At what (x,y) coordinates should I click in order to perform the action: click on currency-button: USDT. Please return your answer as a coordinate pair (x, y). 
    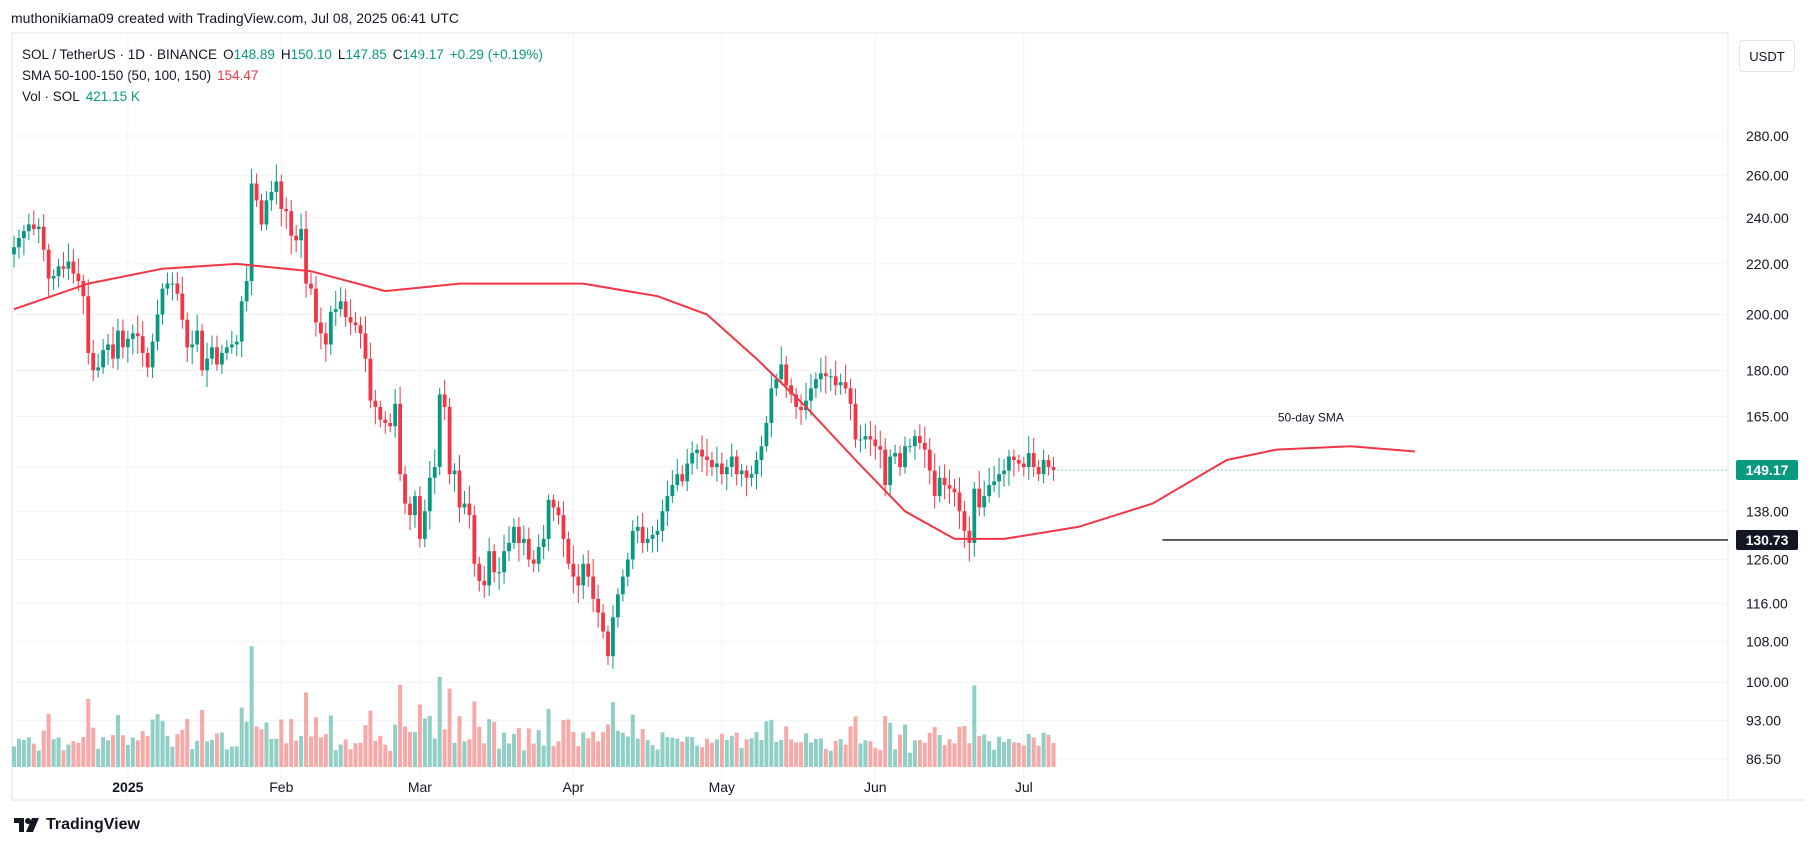
    Looking at the image, I should click on (1767, 56).